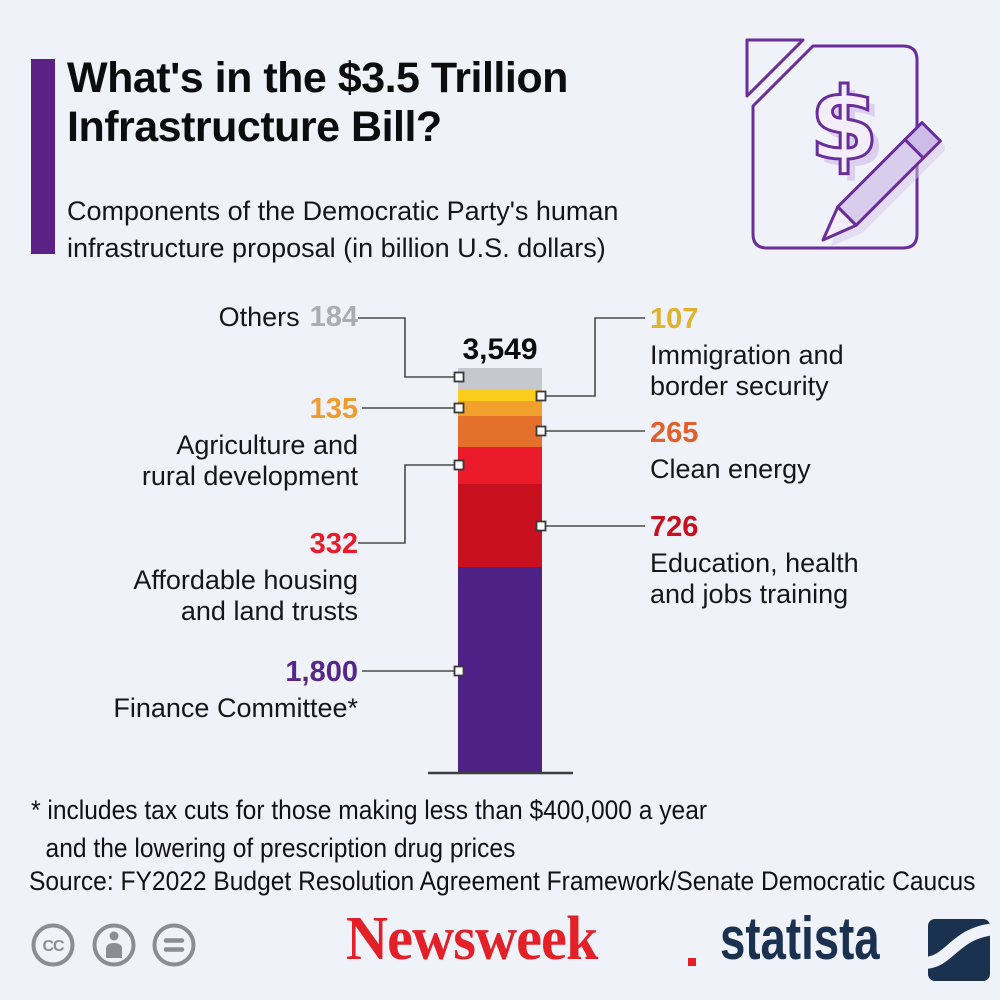  Describe the element at coordinates (730, 450) in the screenshot. I see `callout-clean-energy: 265 Clean energy` at that location.